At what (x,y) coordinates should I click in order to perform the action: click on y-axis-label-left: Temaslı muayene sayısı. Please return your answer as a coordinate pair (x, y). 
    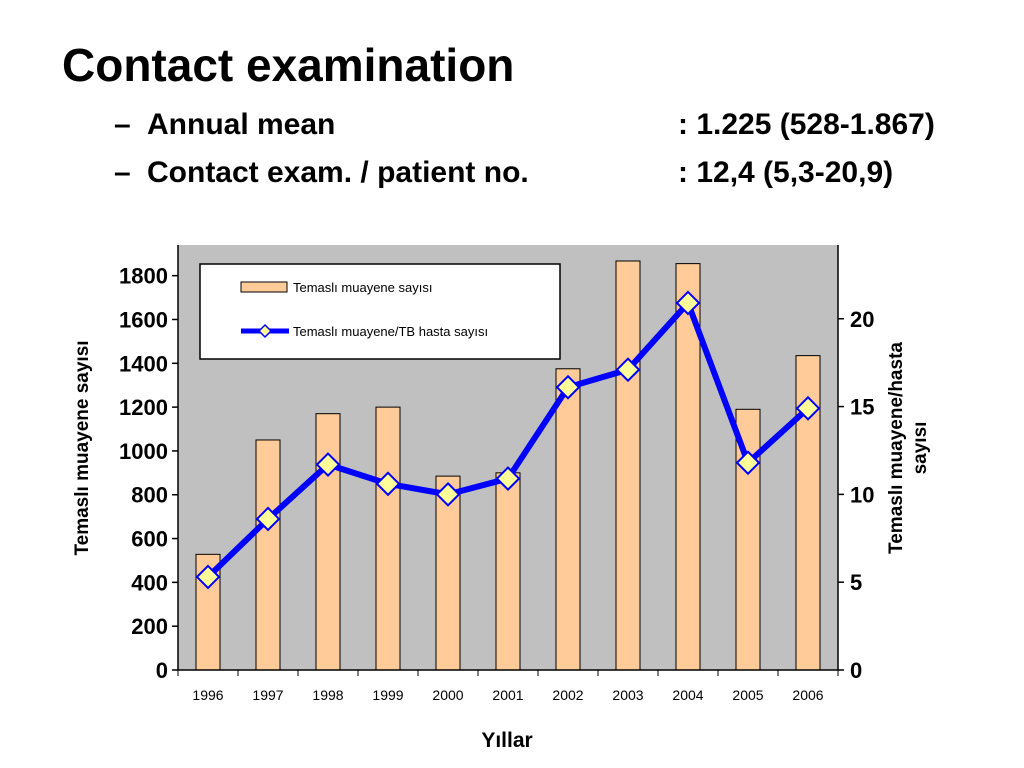
    Looking at the image, I should click on (82, 447).